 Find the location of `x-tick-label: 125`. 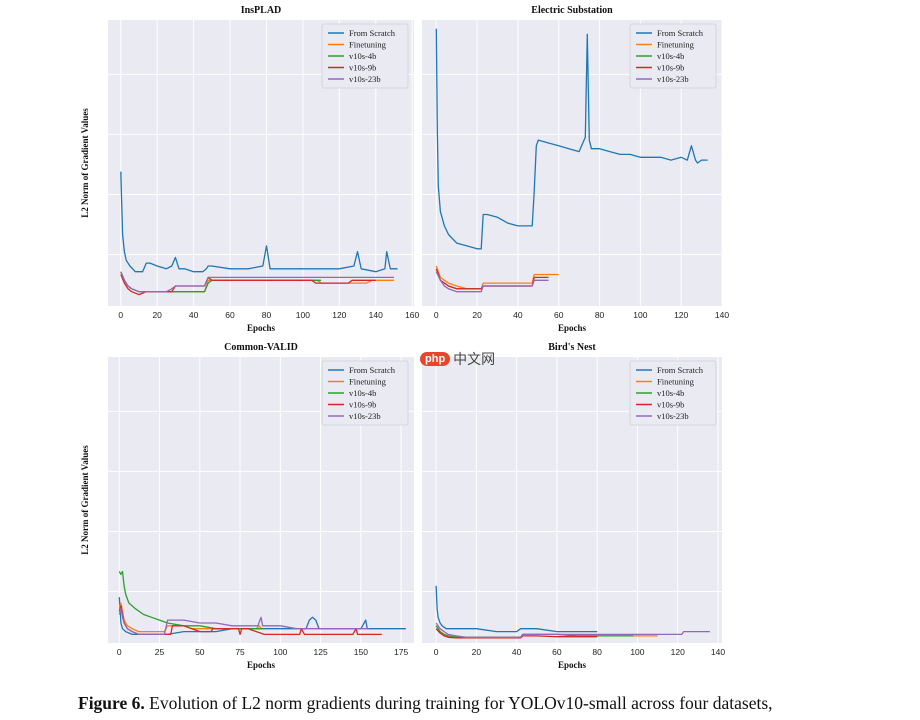

x-tick-label: 125 is located at coordinates (320, 652).